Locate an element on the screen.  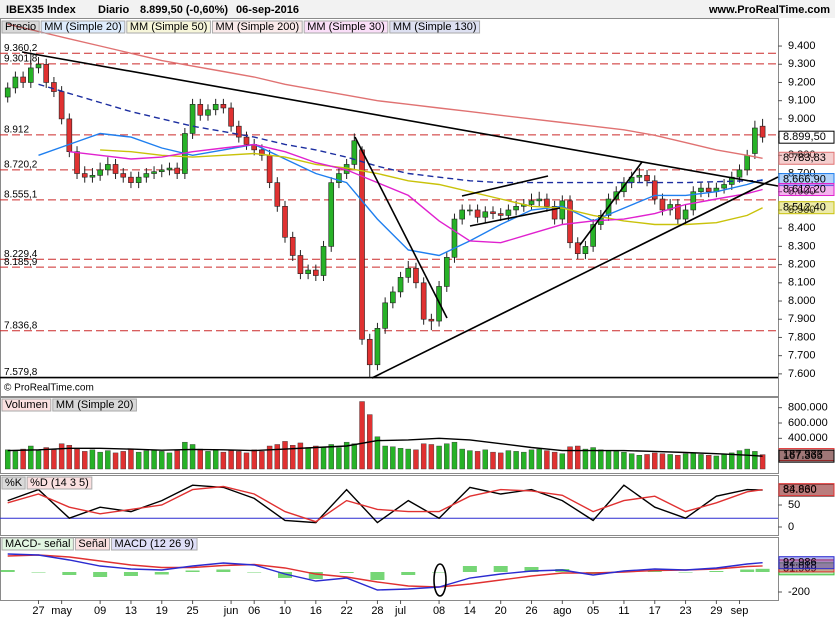
y-tick-label: 7.600 is located at coordinates (802, 374).